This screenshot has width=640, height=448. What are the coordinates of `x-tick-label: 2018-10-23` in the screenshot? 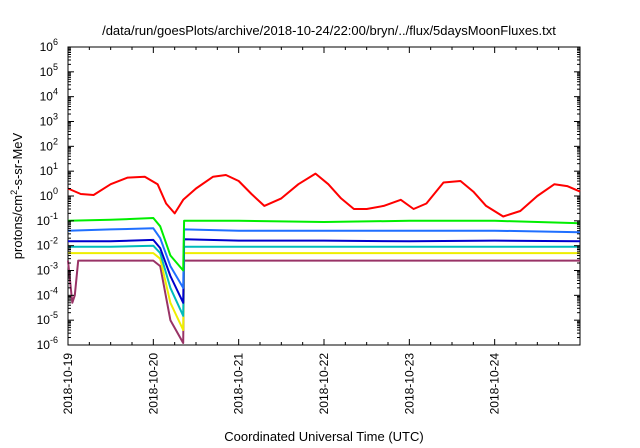 It's located at (409, 384).